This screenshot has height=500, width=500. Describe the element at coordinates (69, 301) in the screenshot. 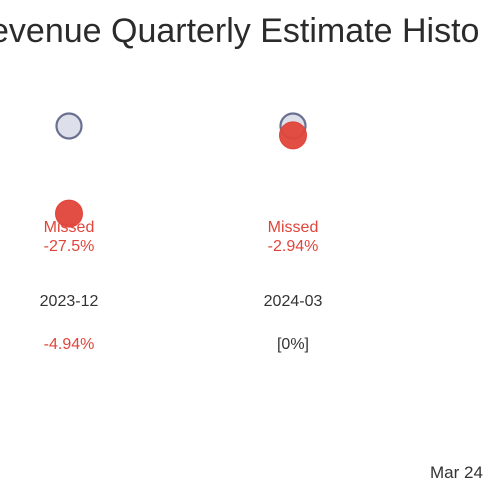

I see `period-label: 2023-12` at that location.